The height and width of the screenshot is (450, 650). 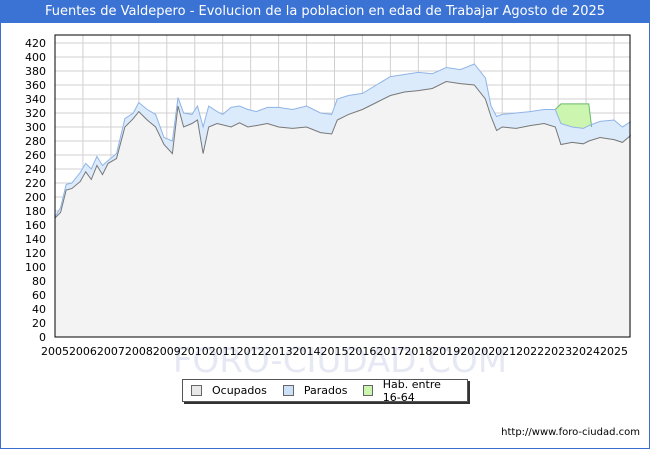 I want to click on svg-text: 220, so click(x=35, y=183).